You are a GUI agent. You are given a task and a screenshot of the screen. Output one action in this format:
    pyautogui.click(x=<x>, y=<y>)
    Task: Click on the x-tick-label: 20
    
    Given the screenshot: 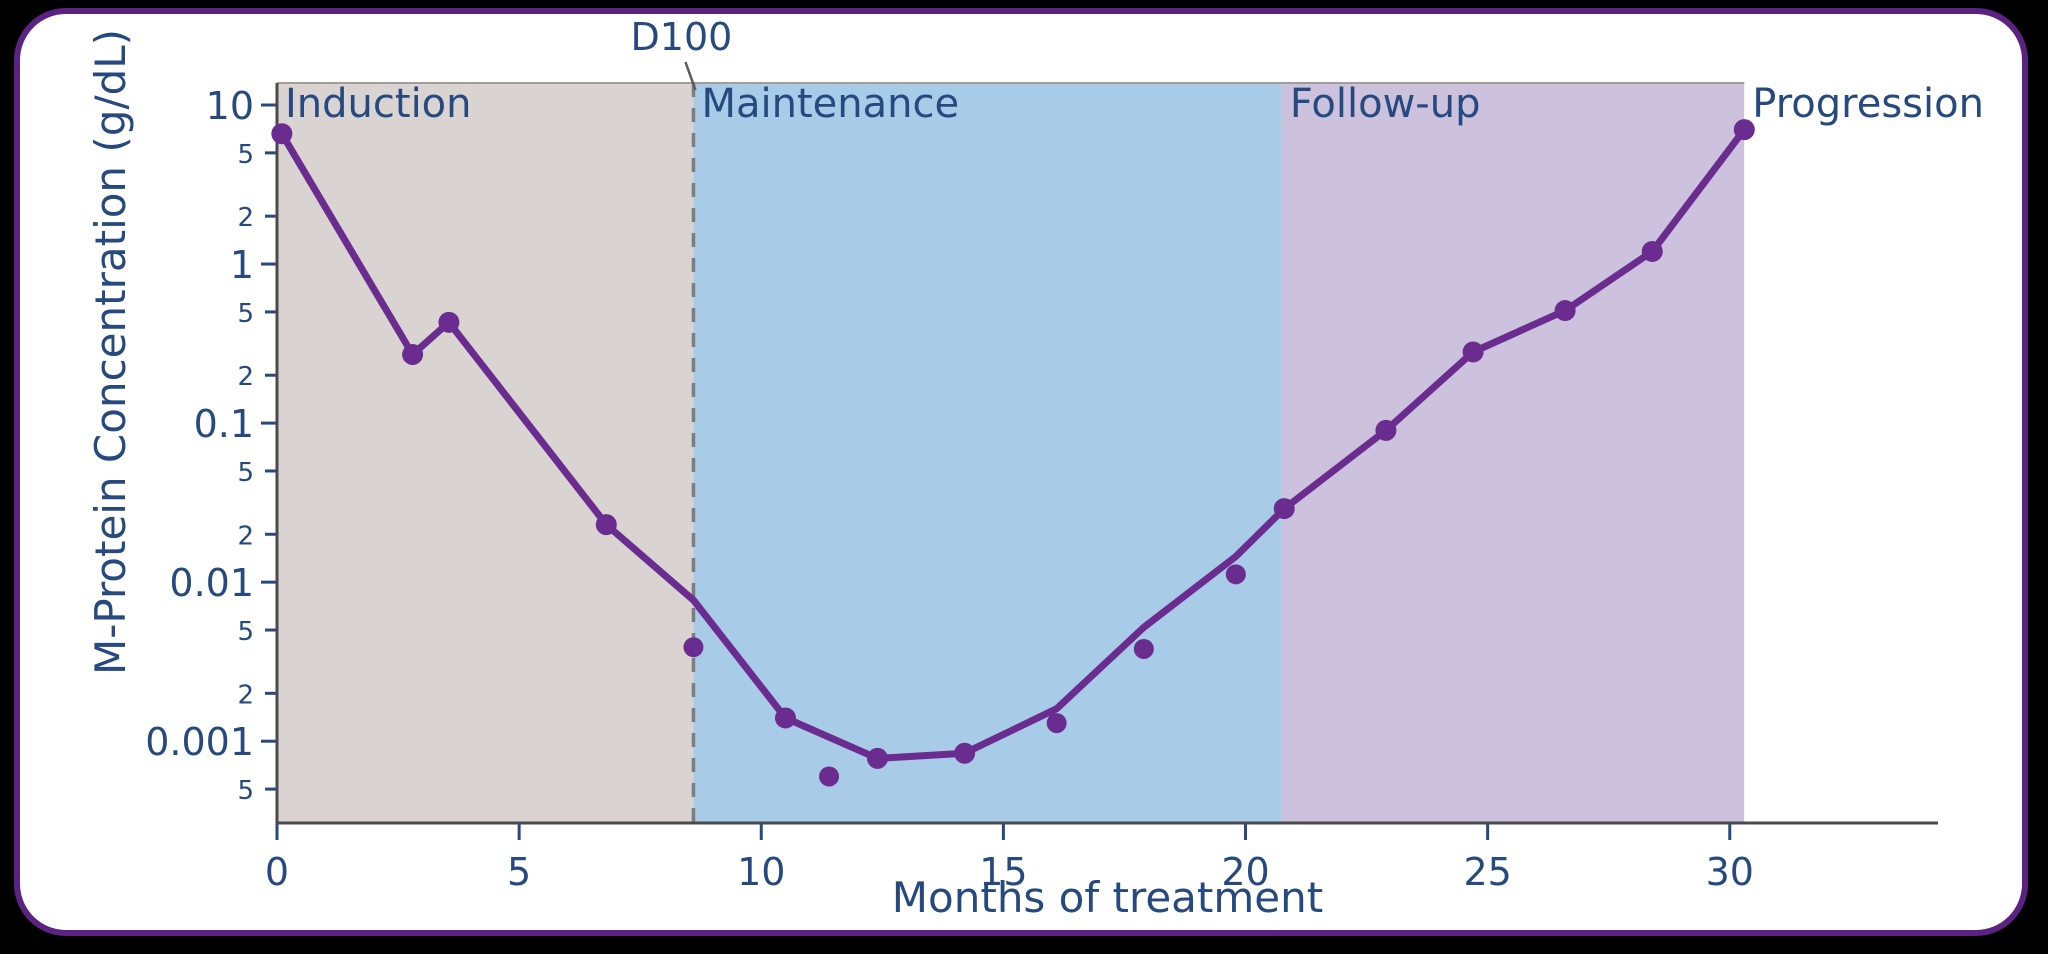 What is the action you would take?
    pyautogui.click(x=1245, y=872)
    